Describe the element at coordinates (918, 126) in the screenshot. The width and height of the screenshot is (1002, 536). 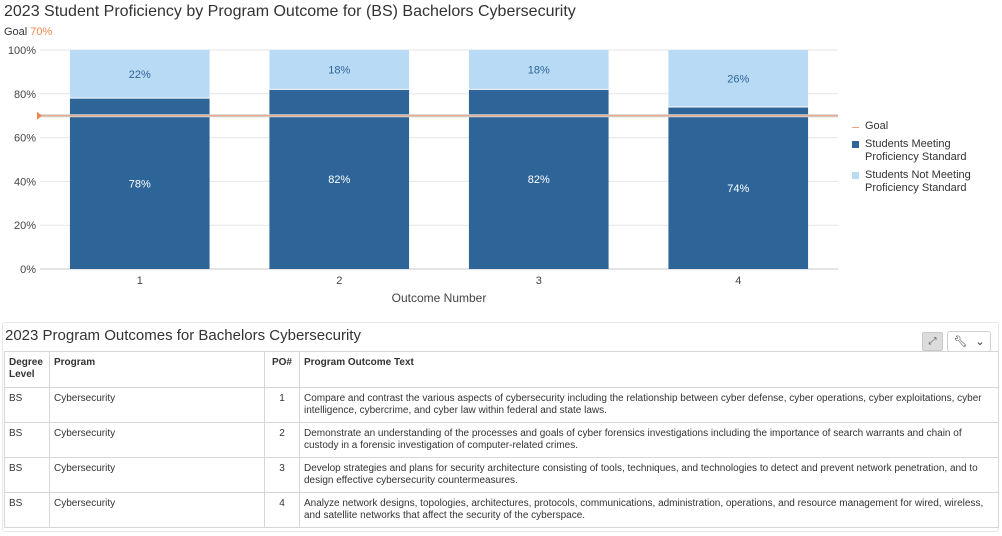
I see `legend-item-goal: Goal` at that location.